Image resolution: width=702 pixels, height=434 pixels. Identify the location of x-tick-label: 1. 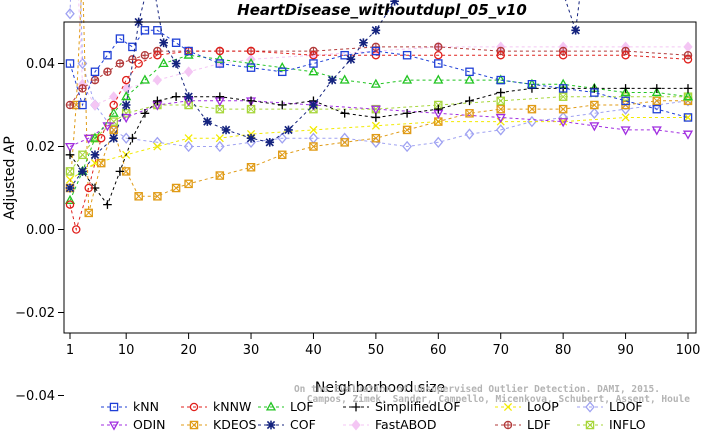
(70, 350).